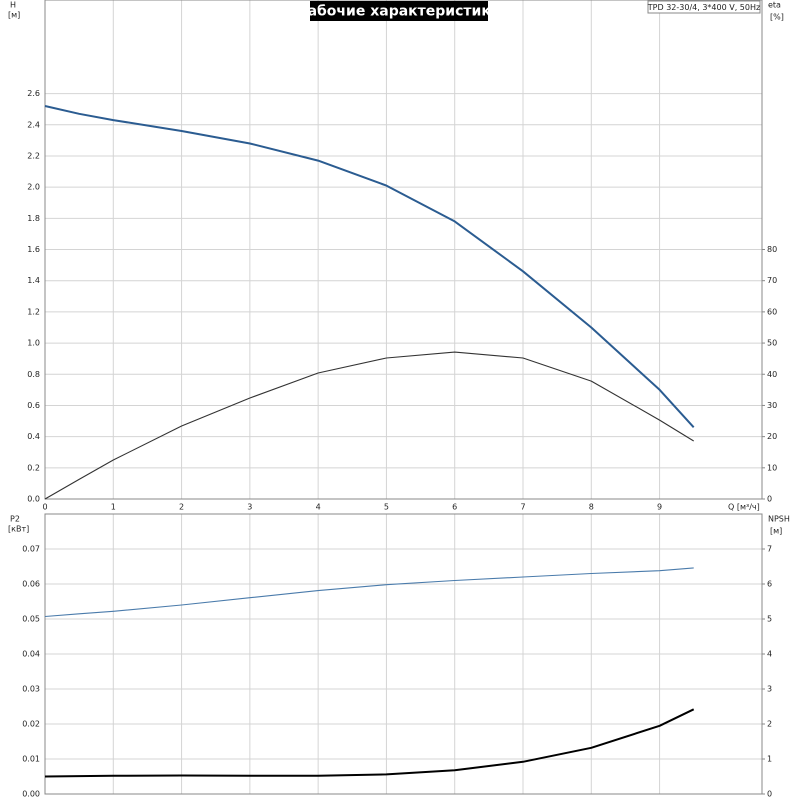 The width and height of the screenshot is (800, 800). Describe the element at coordinates (744, 507) in the screenshot. I see `x-label: Q [м³/ч]` at that location.